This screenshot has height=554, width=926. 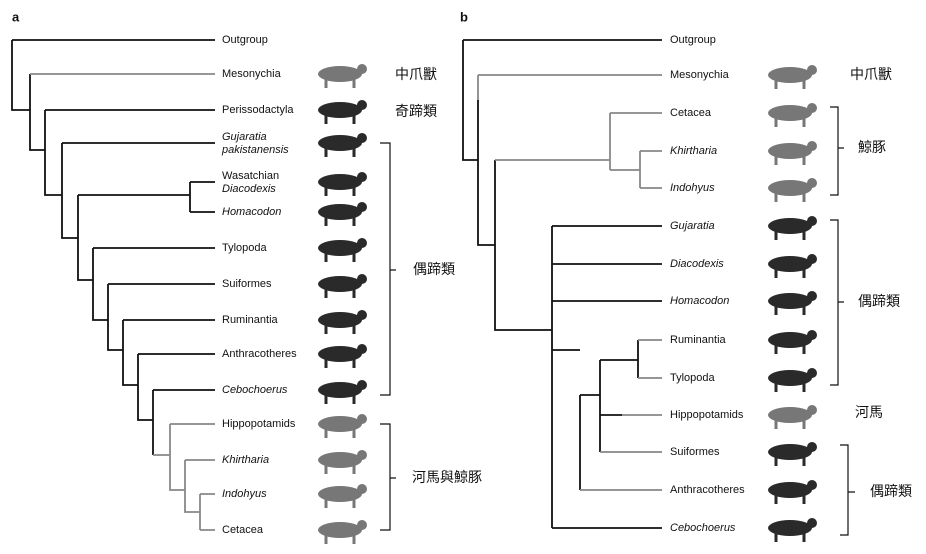 What do you see at coordinates (258, 110) in the screenshot?
I see `taxon-label: Perissodactyla` at bounding box center [258, 110].